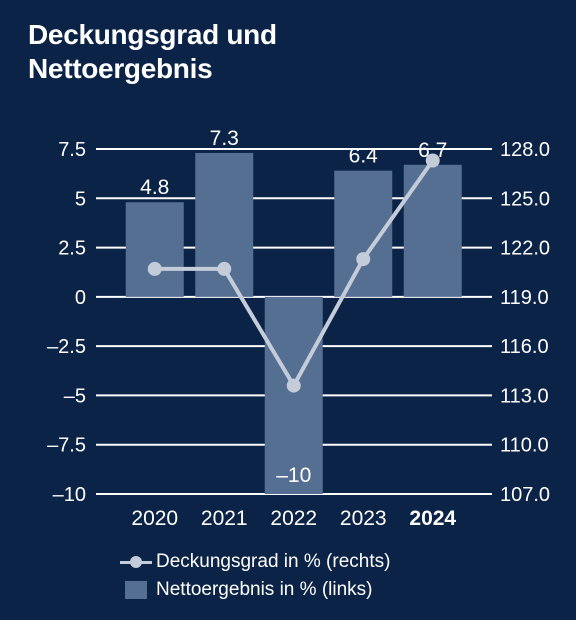 The height and width of the screenshot is (620, 576). I want to click on legend-bar-marker, so click(136, 590).